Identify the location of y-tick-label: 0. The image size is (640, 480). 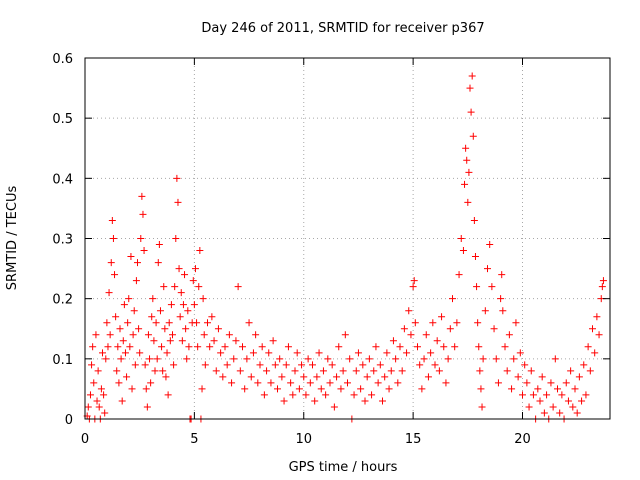
(69, 420).